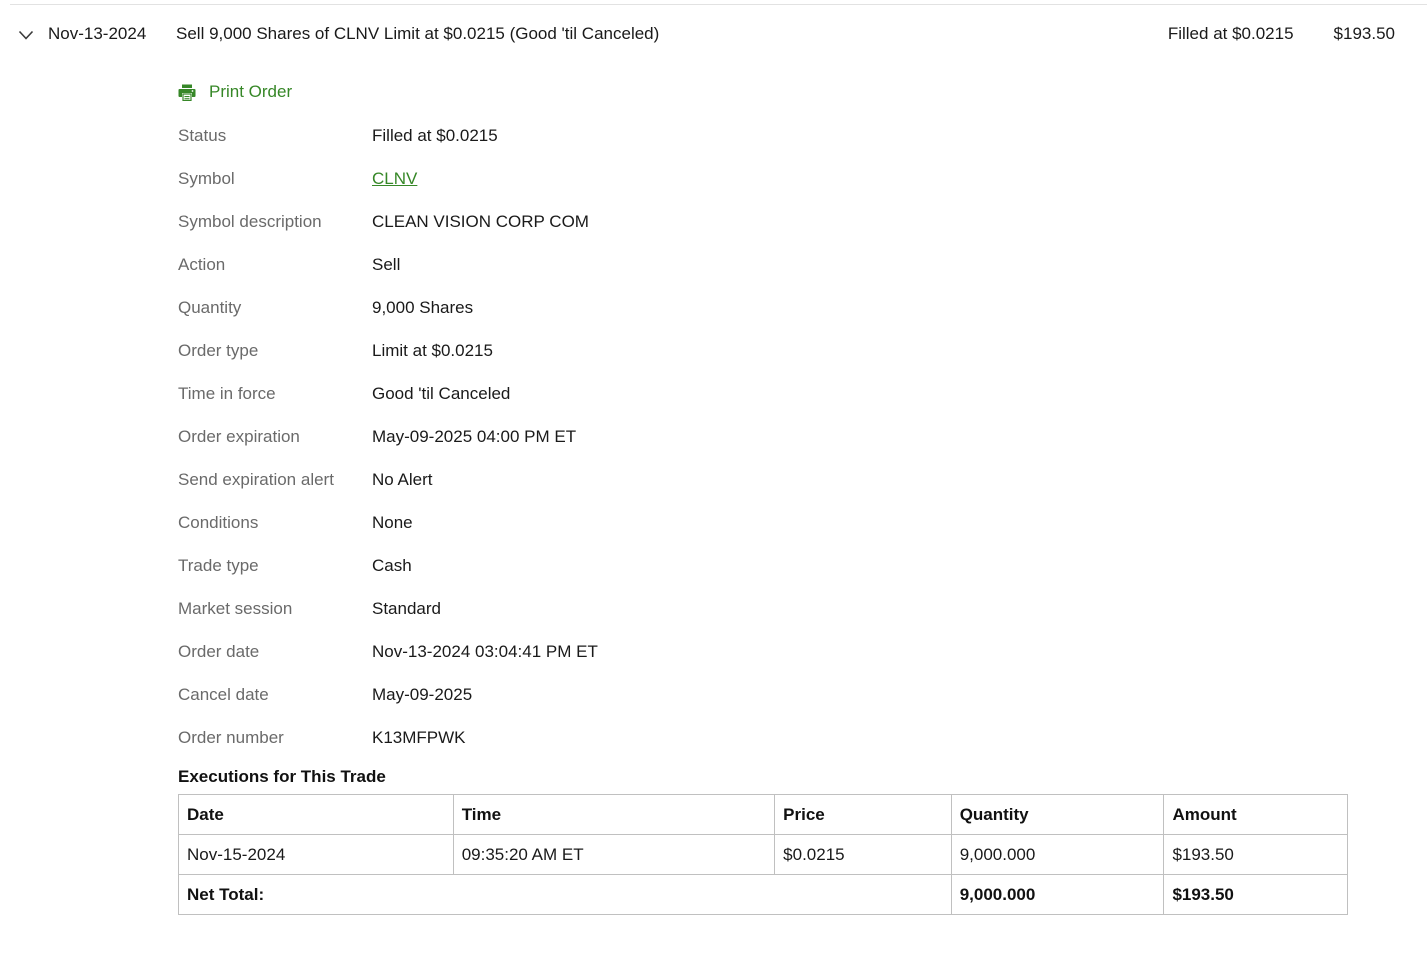 The height and width of the screenshot is (953, 1427). Describe the element at coordinates (218, 350) in the screenshot. I see `detail-label: Order type` at that location.